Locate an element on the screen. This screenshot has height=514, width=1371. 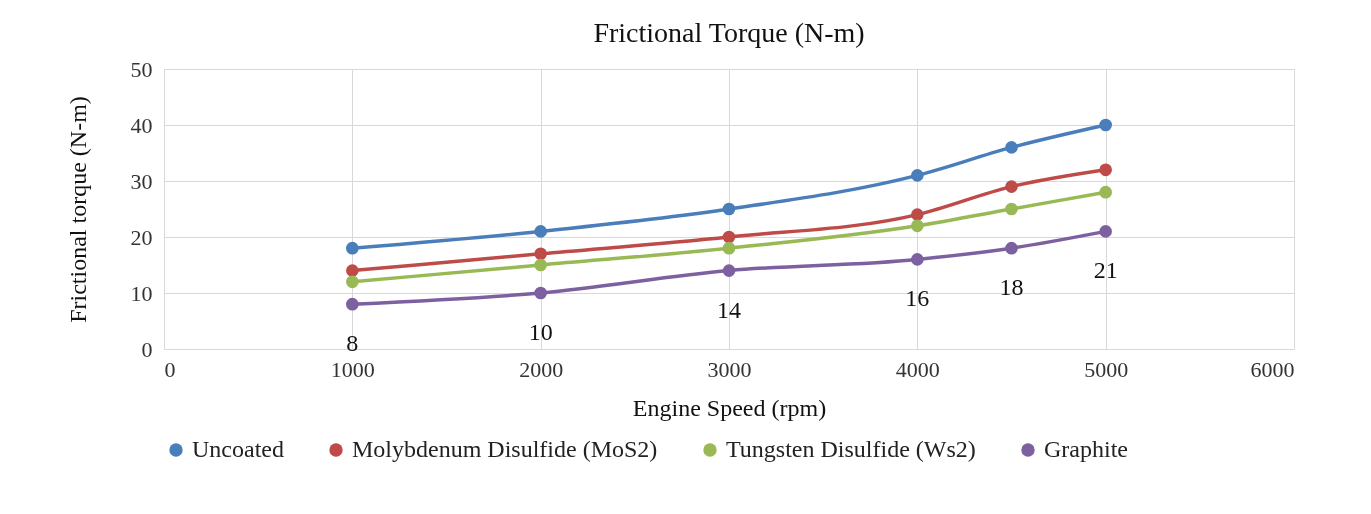
chart-title: Frictional Torque (N-m) is located at coordinates (729, 32).